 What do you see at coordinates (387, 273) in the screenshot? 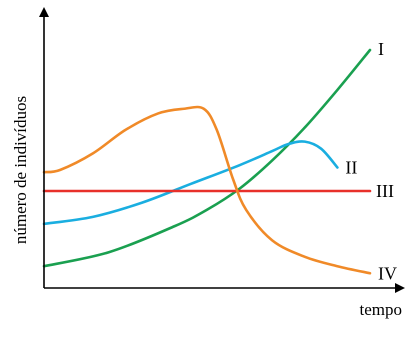
I see `series-label-iv: IV` at bounding box center [387, 273].